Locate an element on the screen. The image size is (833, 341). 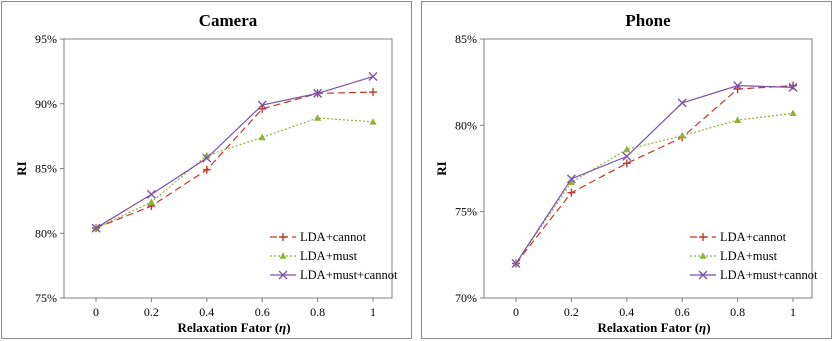
chart-title: Camera is located at coordinates (228, 20).